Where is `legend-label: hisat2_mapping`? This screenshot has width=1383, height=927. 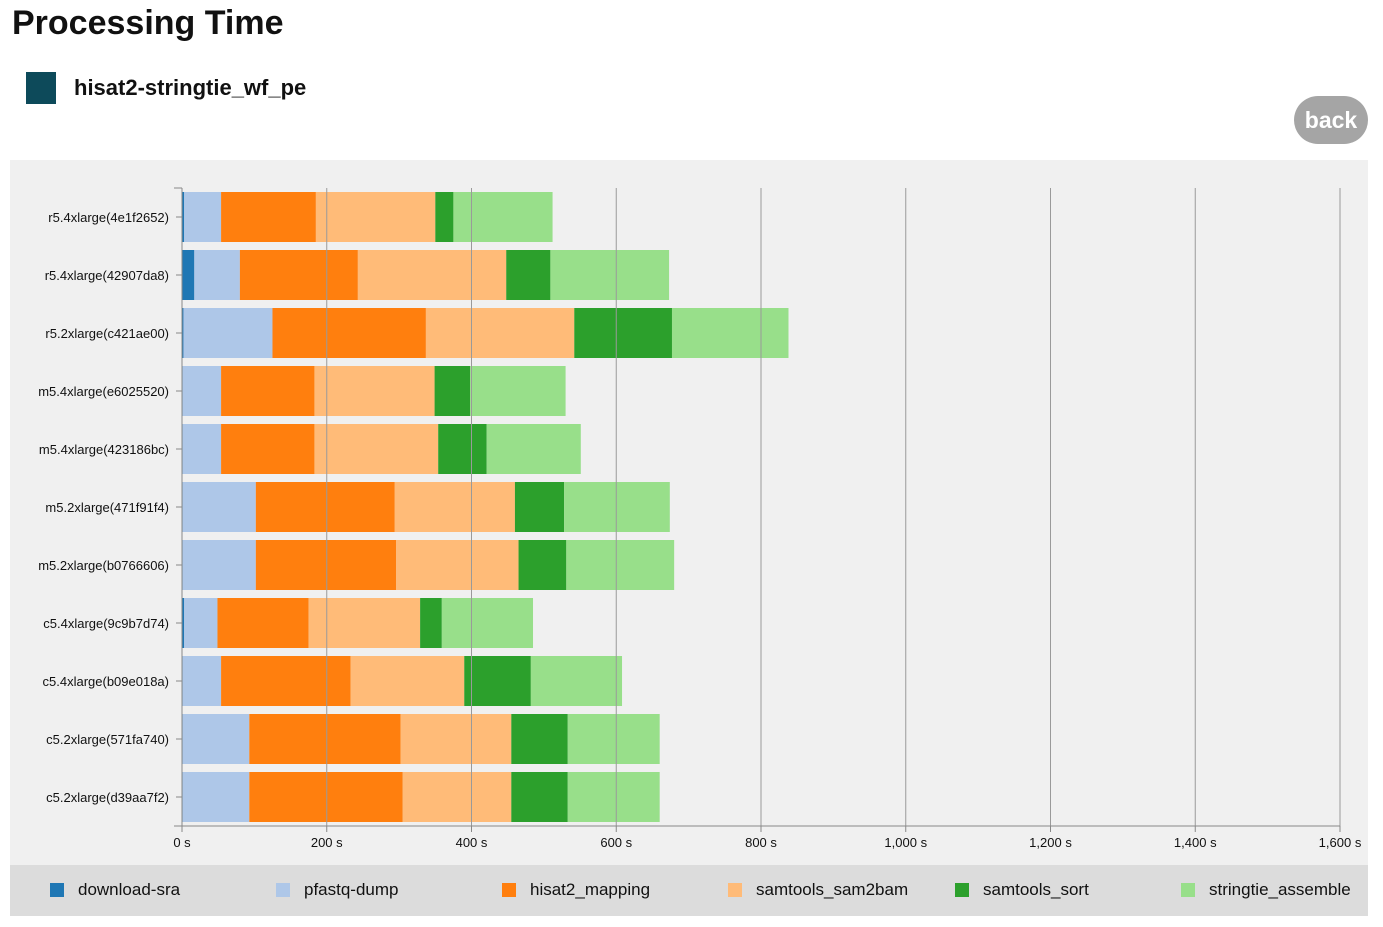
legend-label: hisat2_mapping is located at coordinates (590, 889).